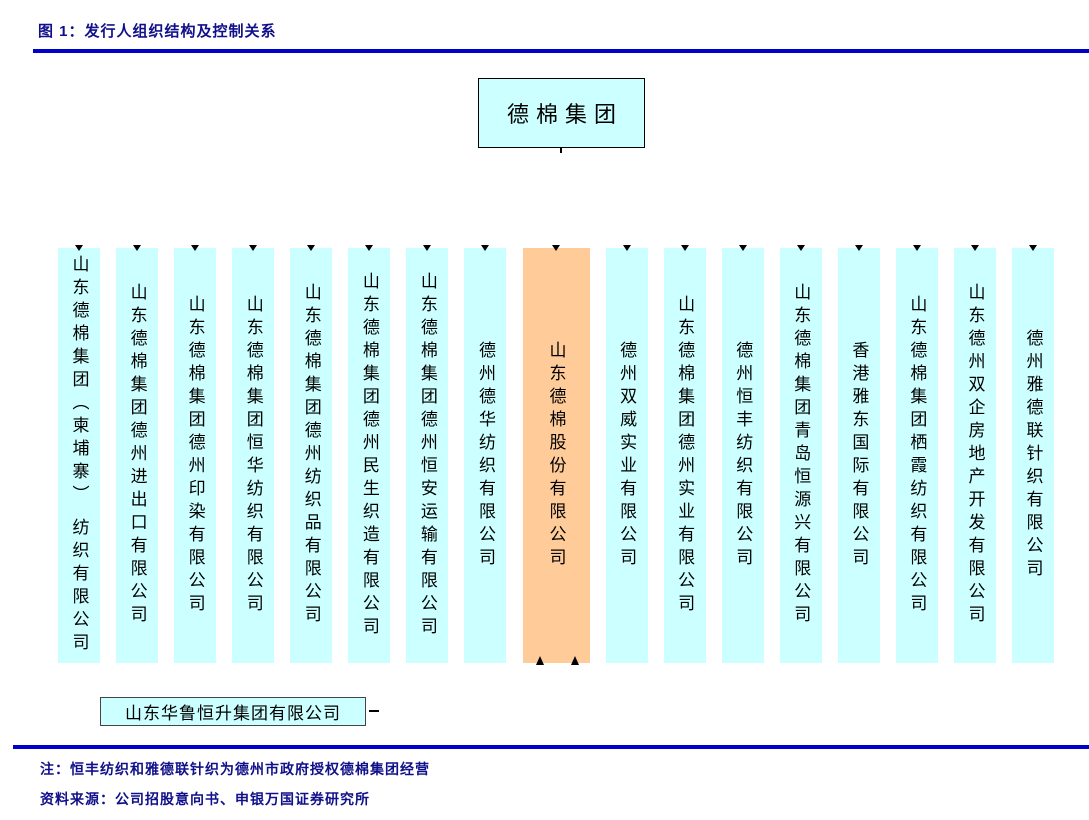  I want to click on subsidiary-box: 山东德棉集团栖霞纺织有限公司, so click(916, 454).